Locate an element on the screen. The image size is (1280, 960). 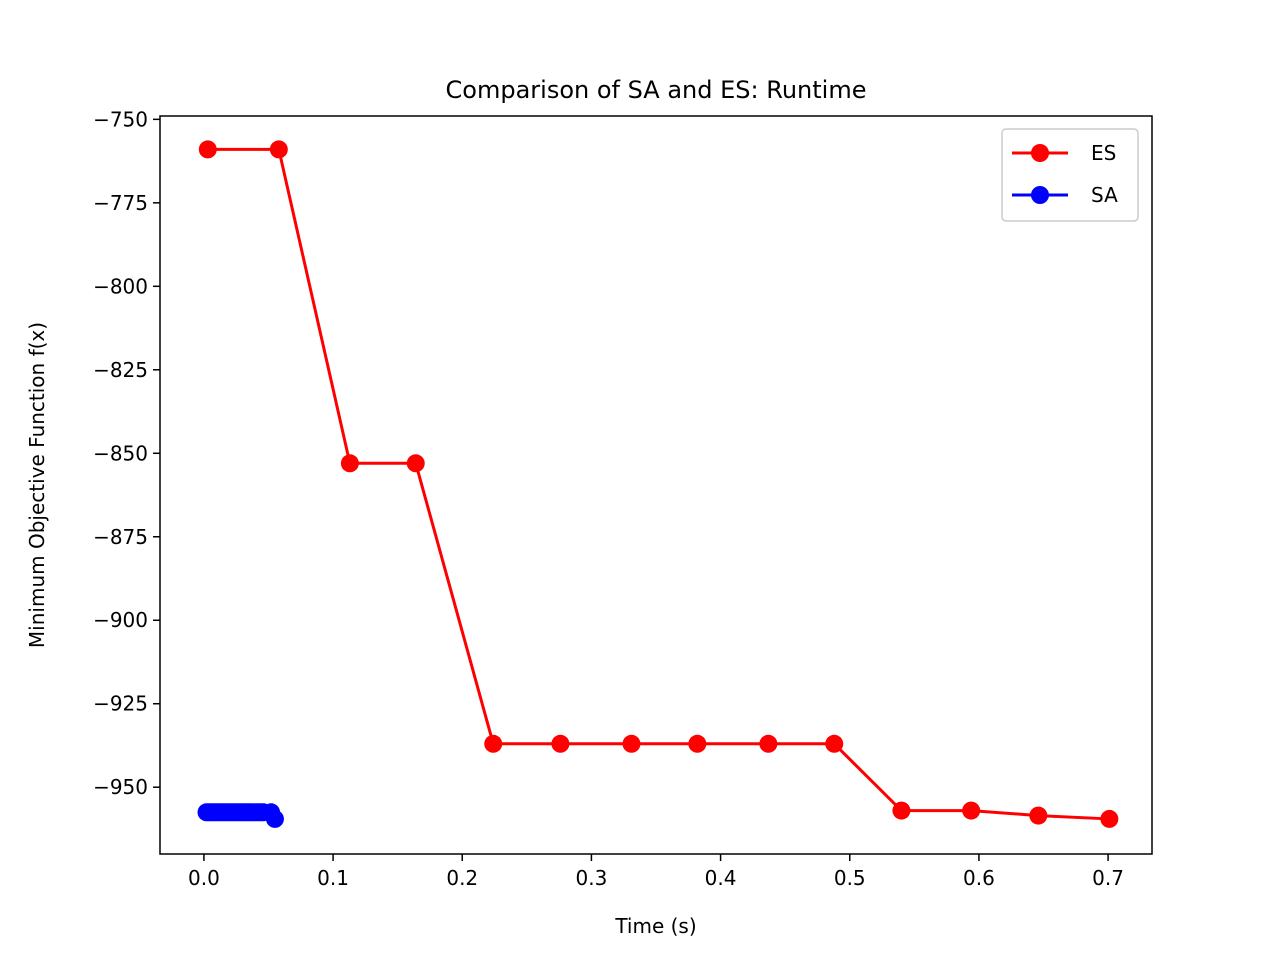
x-tick-label: 0.0 is located at coordinates (204, 878).